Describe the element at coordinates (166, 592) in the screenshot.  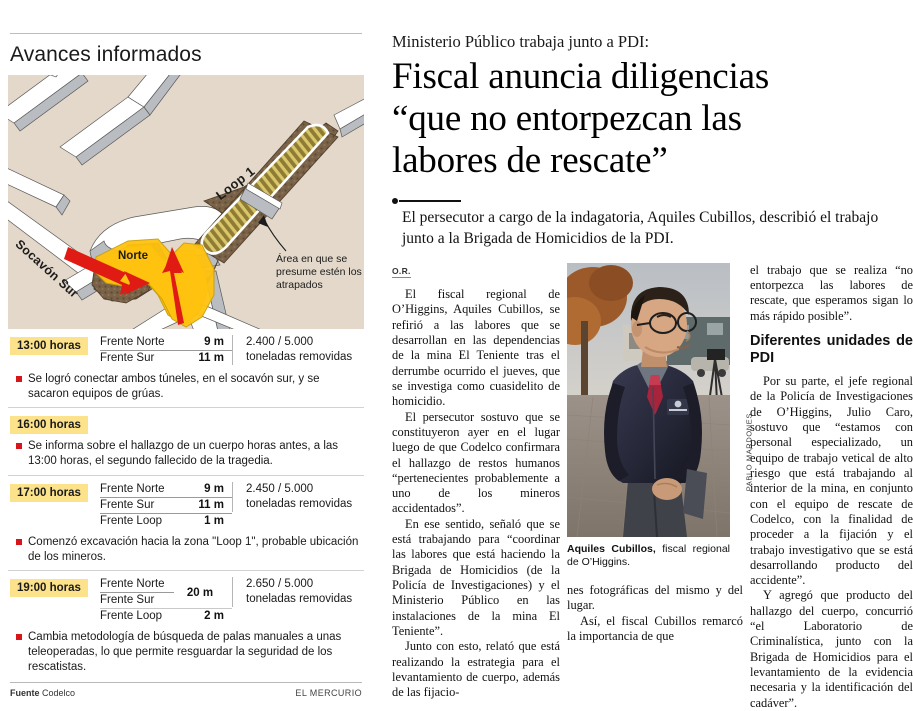
I see `timeline-merged-fronts: Frente Norte Frente Sur 20 m` at that location.